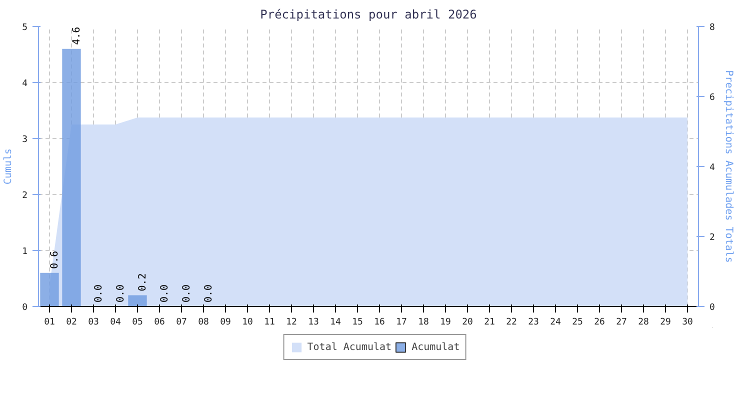 Image resolution: width=750 pixels, height=400 pixels. What do you see at coordinates (467, 323) in the screenshot?
I see `x-tick-label: 20` at bounding box center [467, 323].